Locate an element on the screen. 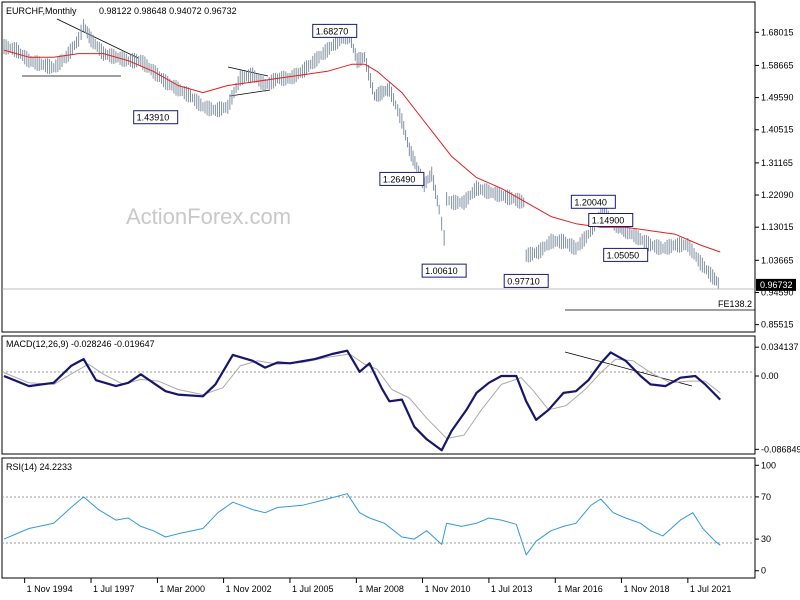 Image resolution: width=800 pixels, height=600 pixels. price-annotation-label: 1.05050 is located at coordinates (623, 255).